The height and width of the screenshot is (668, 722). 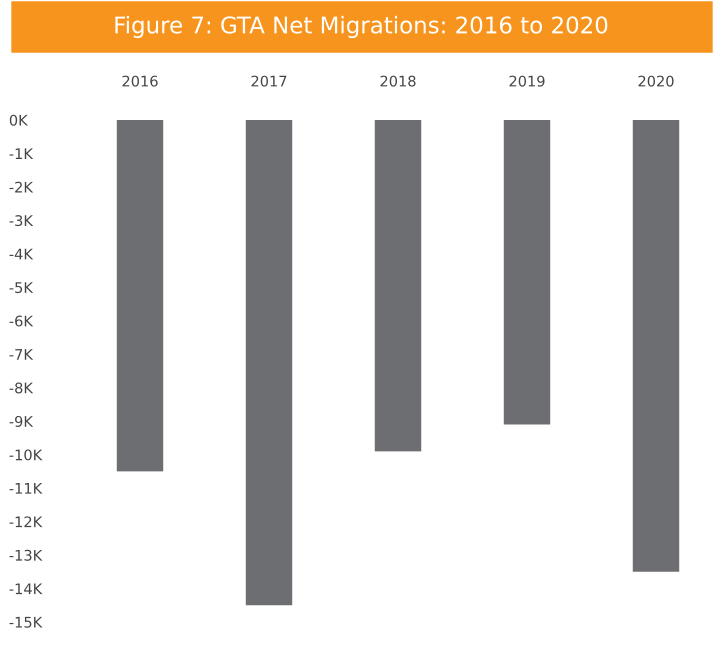 I want to click on y-tick-label: -13K, so click(x=26, y=555).